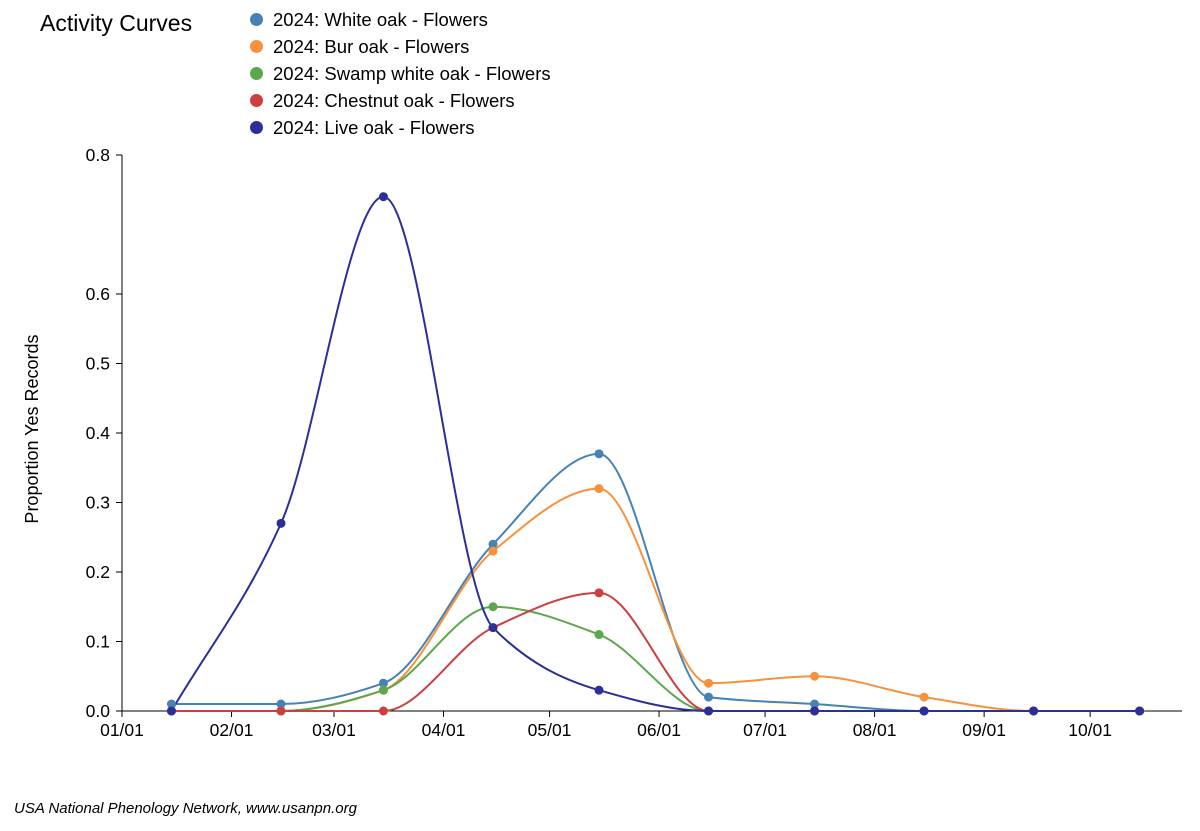 This screenshot has height=831, width=1200. I want to click on y-tick-label: 0.5, so click(98, 364).